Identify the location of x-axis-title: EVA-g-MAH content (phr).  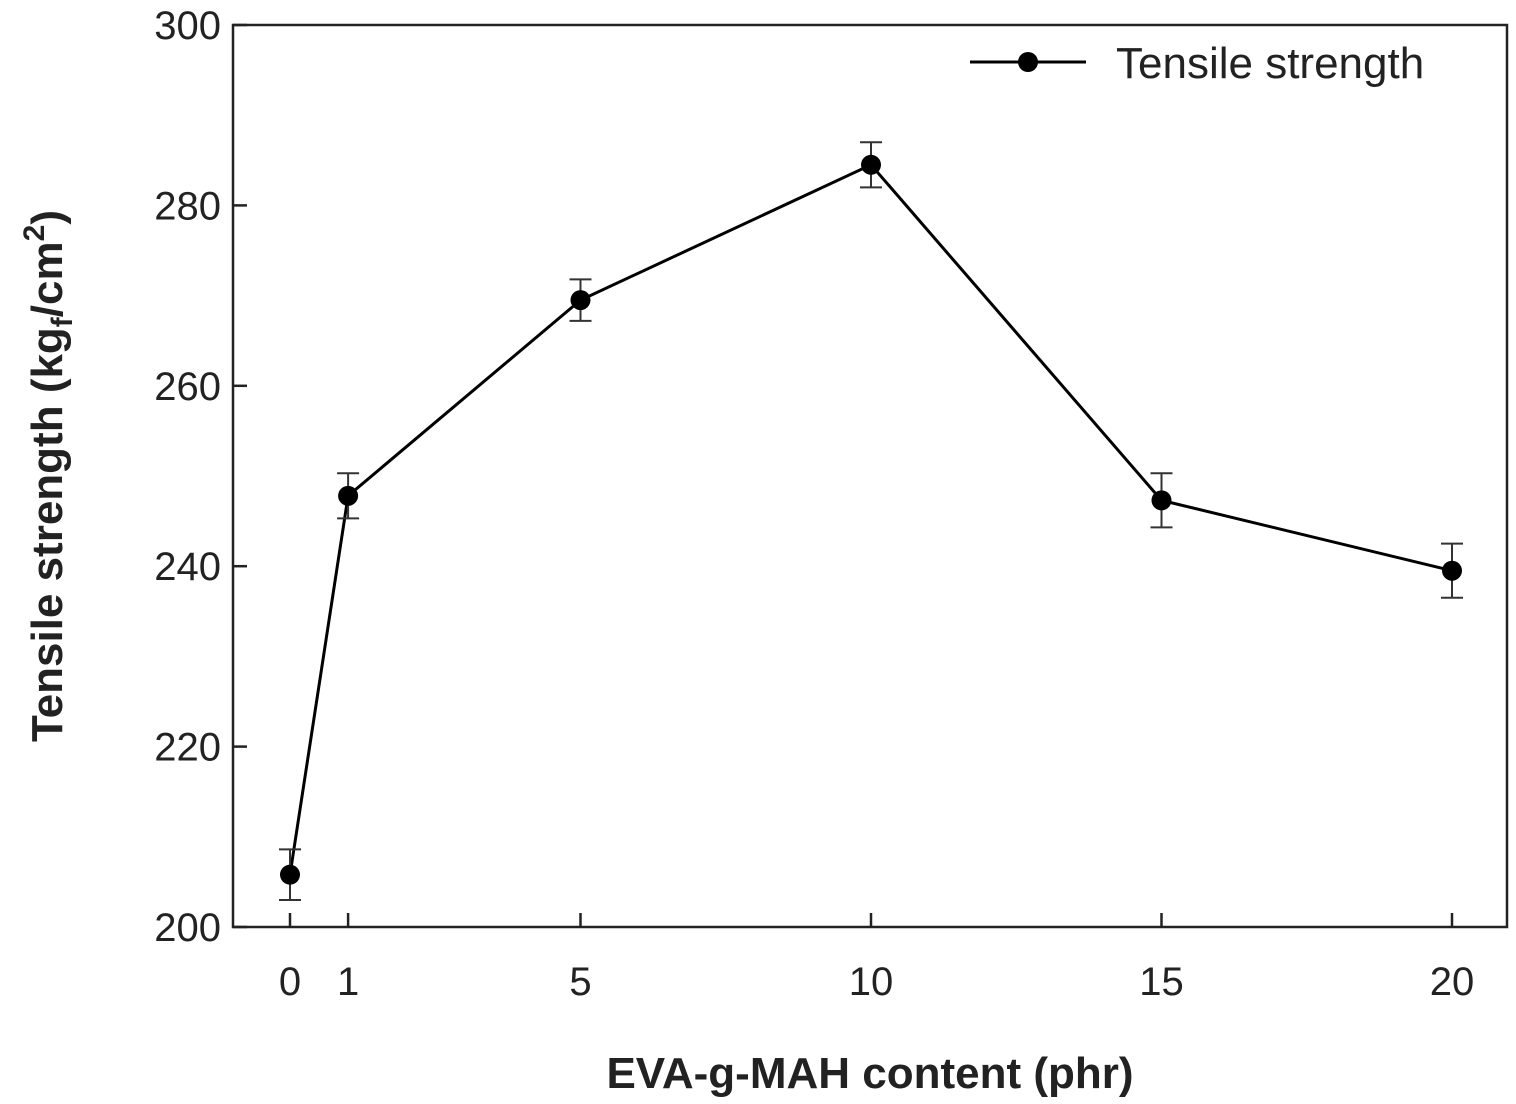
(869, 1073).